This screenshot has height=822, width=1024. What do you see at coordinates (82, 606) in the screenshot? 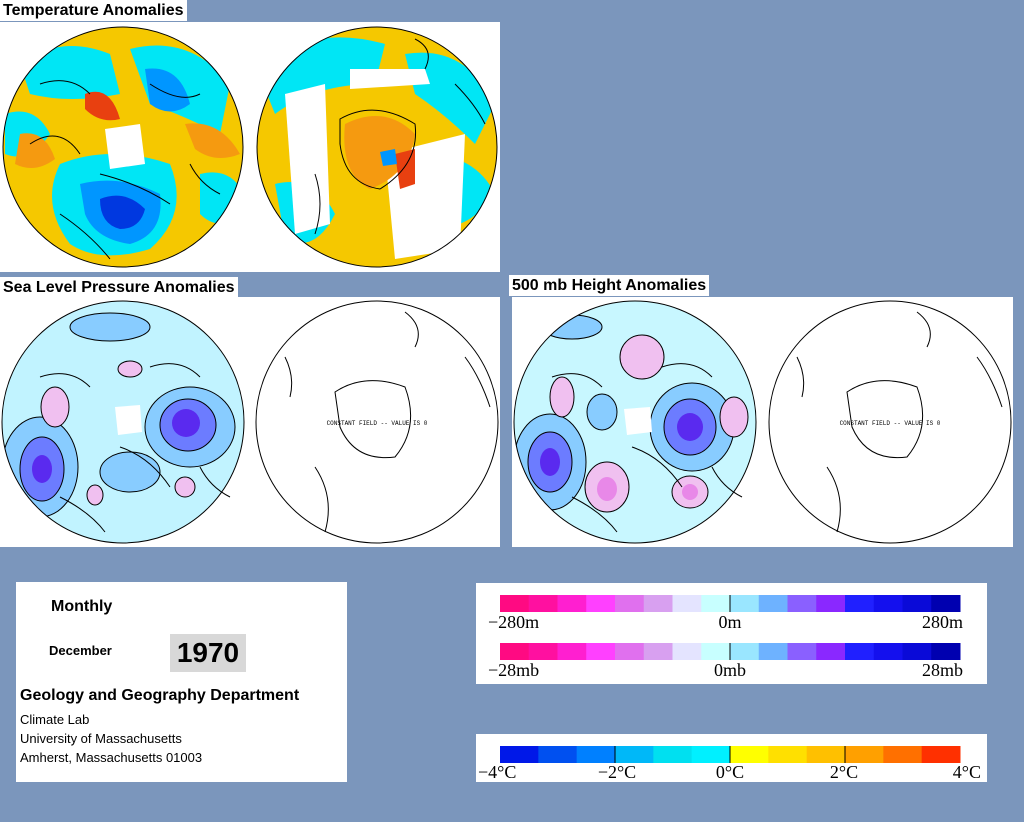
I see `period-label: Monthly` at bounding box center [82, 606].